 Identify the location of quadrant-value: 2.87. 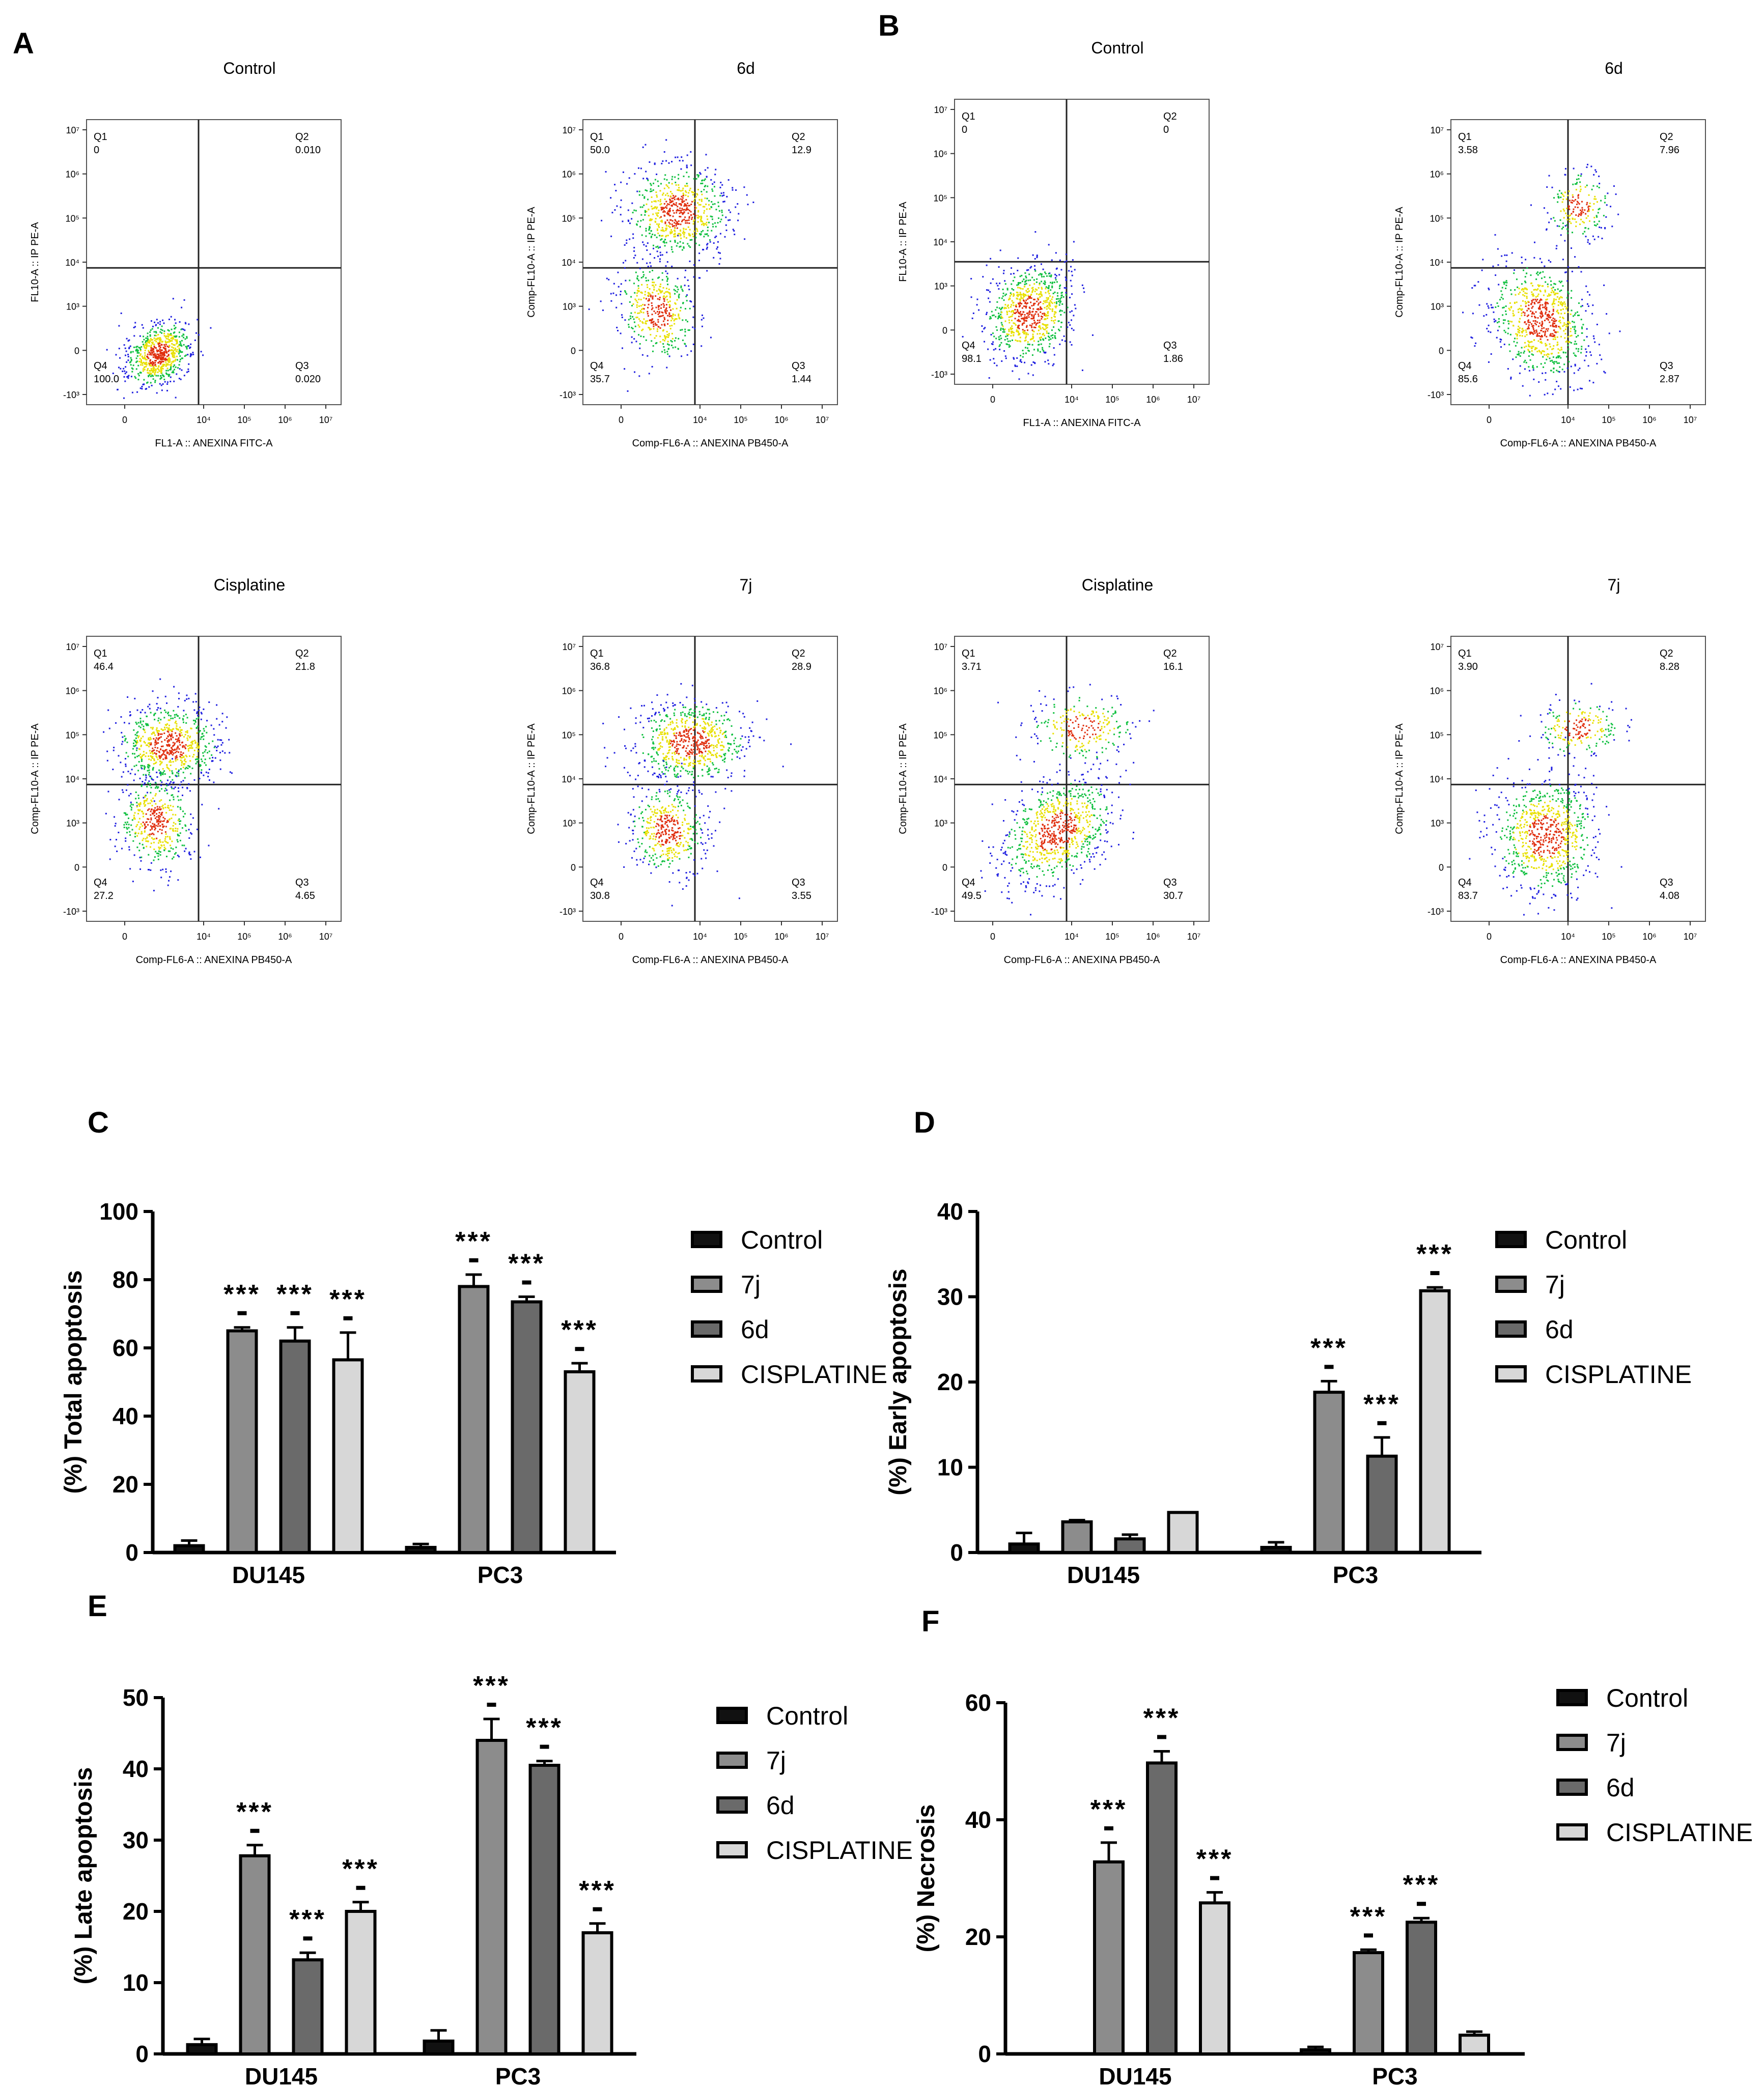
(1669, 379).